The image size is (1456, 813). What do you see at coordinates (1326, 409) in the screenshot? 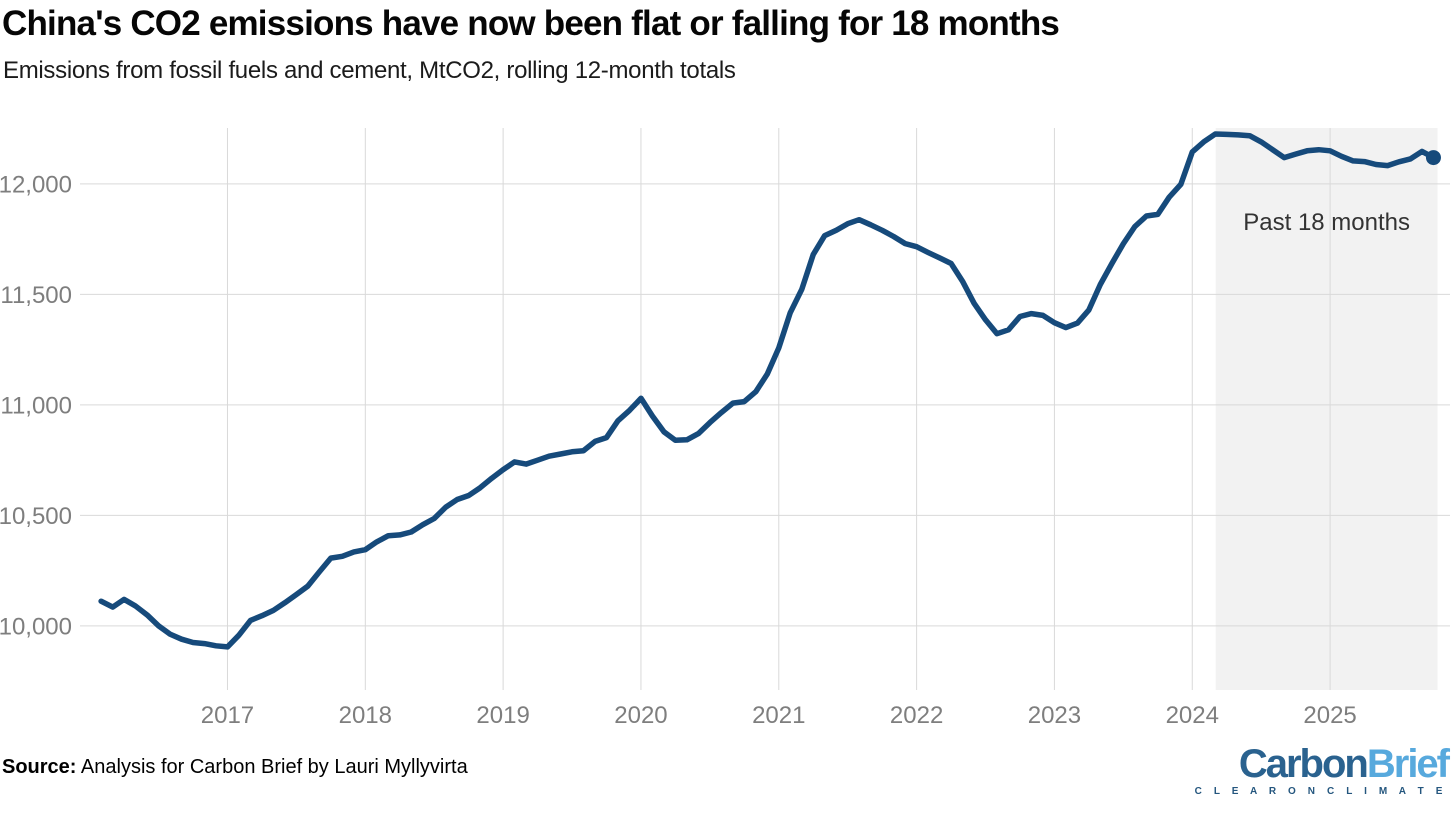
I see `past-18-months-region` at bounding box center [1326, 409].